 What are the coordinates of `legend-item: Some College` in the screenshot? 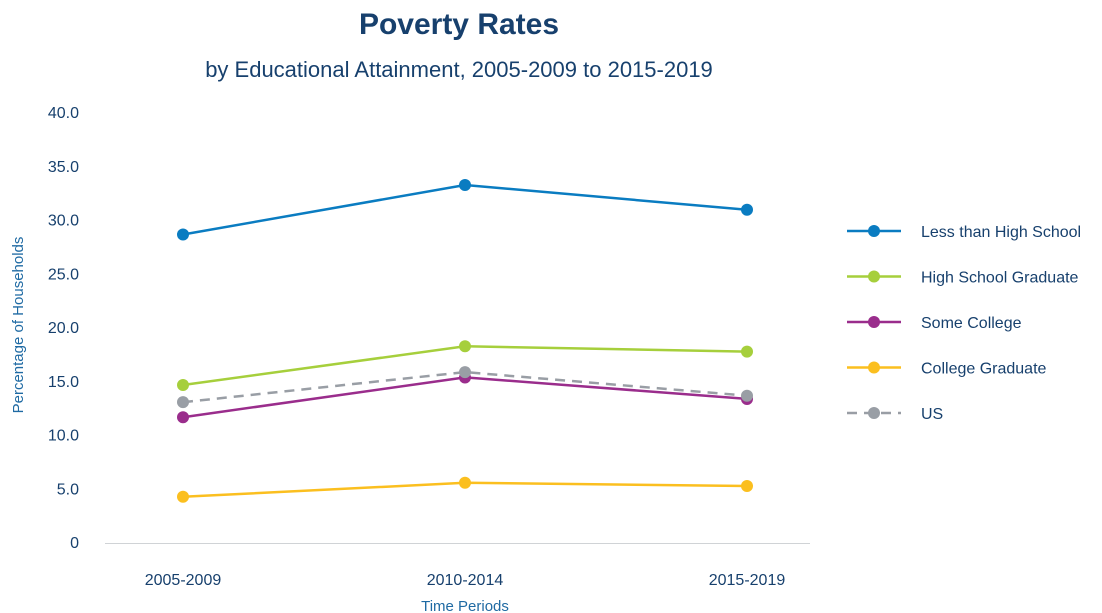 It's located at (934, 323).